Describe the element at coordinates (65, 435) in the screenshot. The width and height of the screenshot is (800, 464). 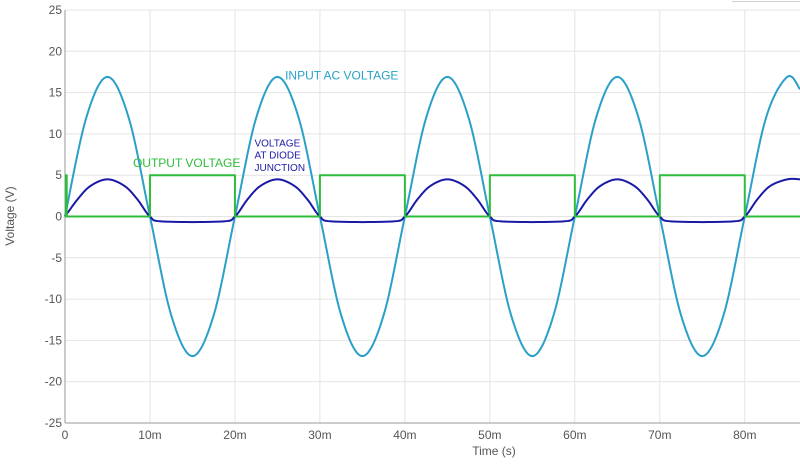
I see `x-tick-label: 0` at that location.